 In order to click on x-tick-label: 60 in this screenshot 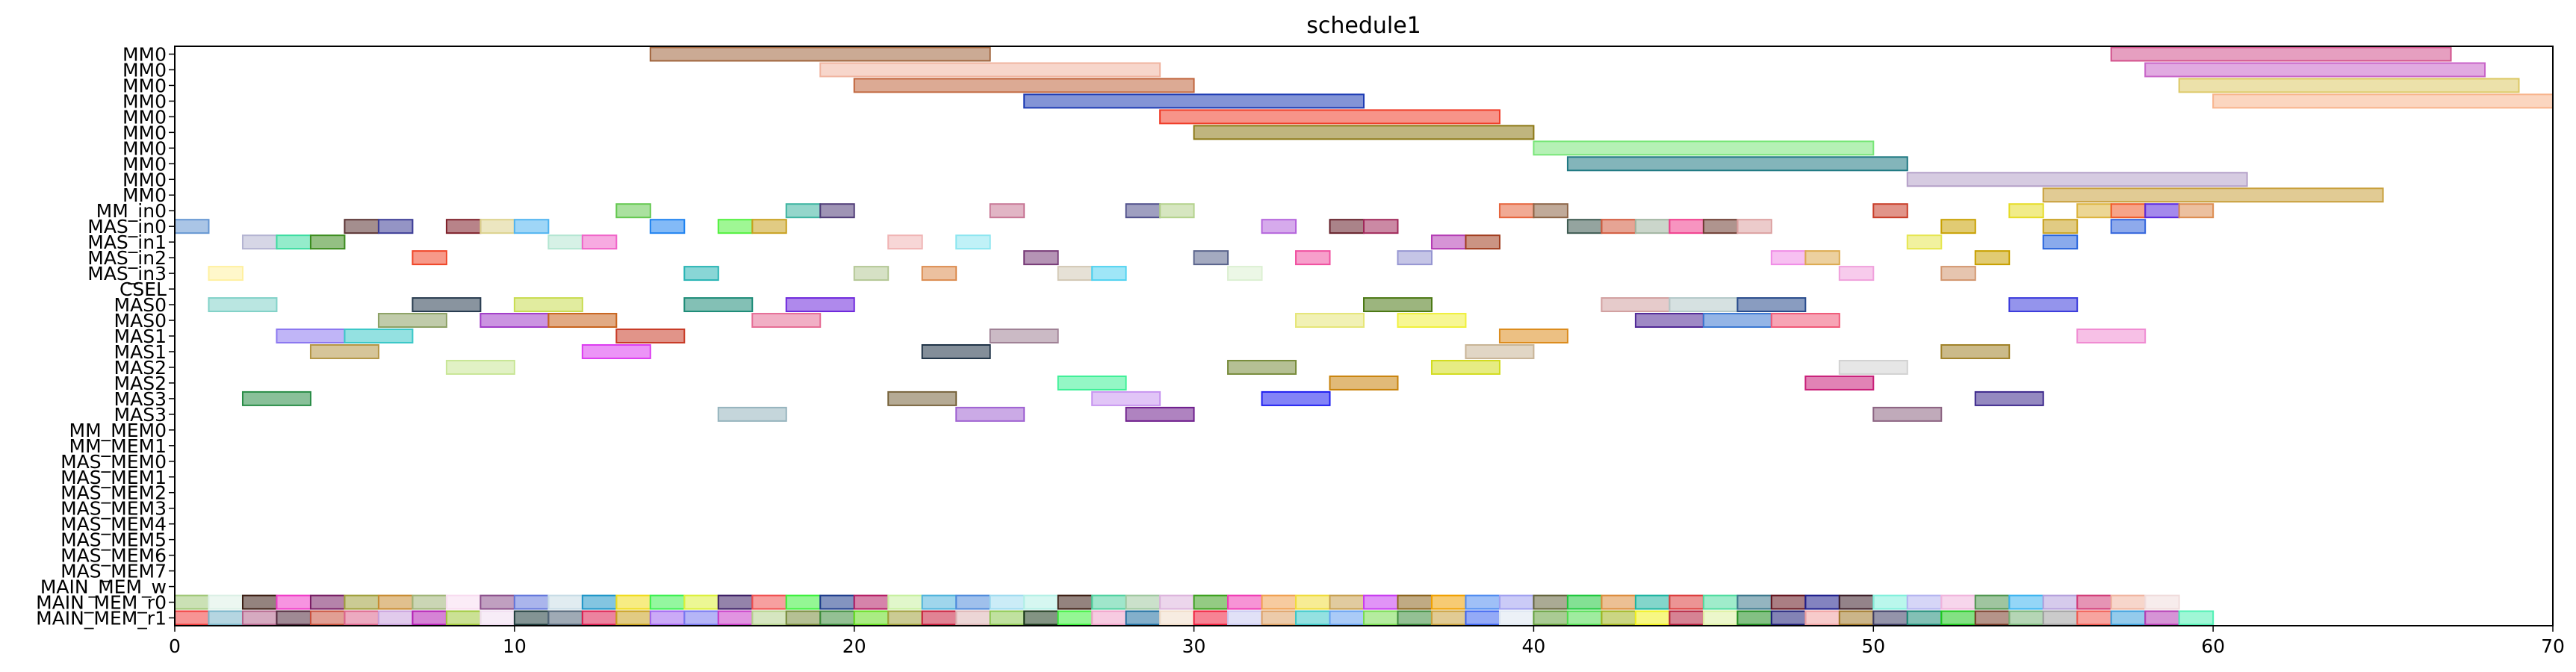, I will do `click(2213, 646)`.